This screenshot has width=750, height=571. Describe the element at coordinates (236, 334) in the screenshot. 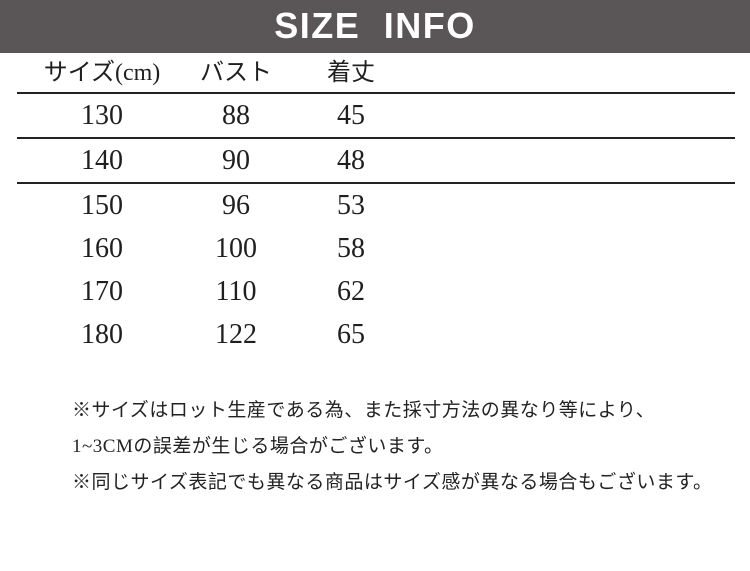

I see `cell-bust: 122` at that location.